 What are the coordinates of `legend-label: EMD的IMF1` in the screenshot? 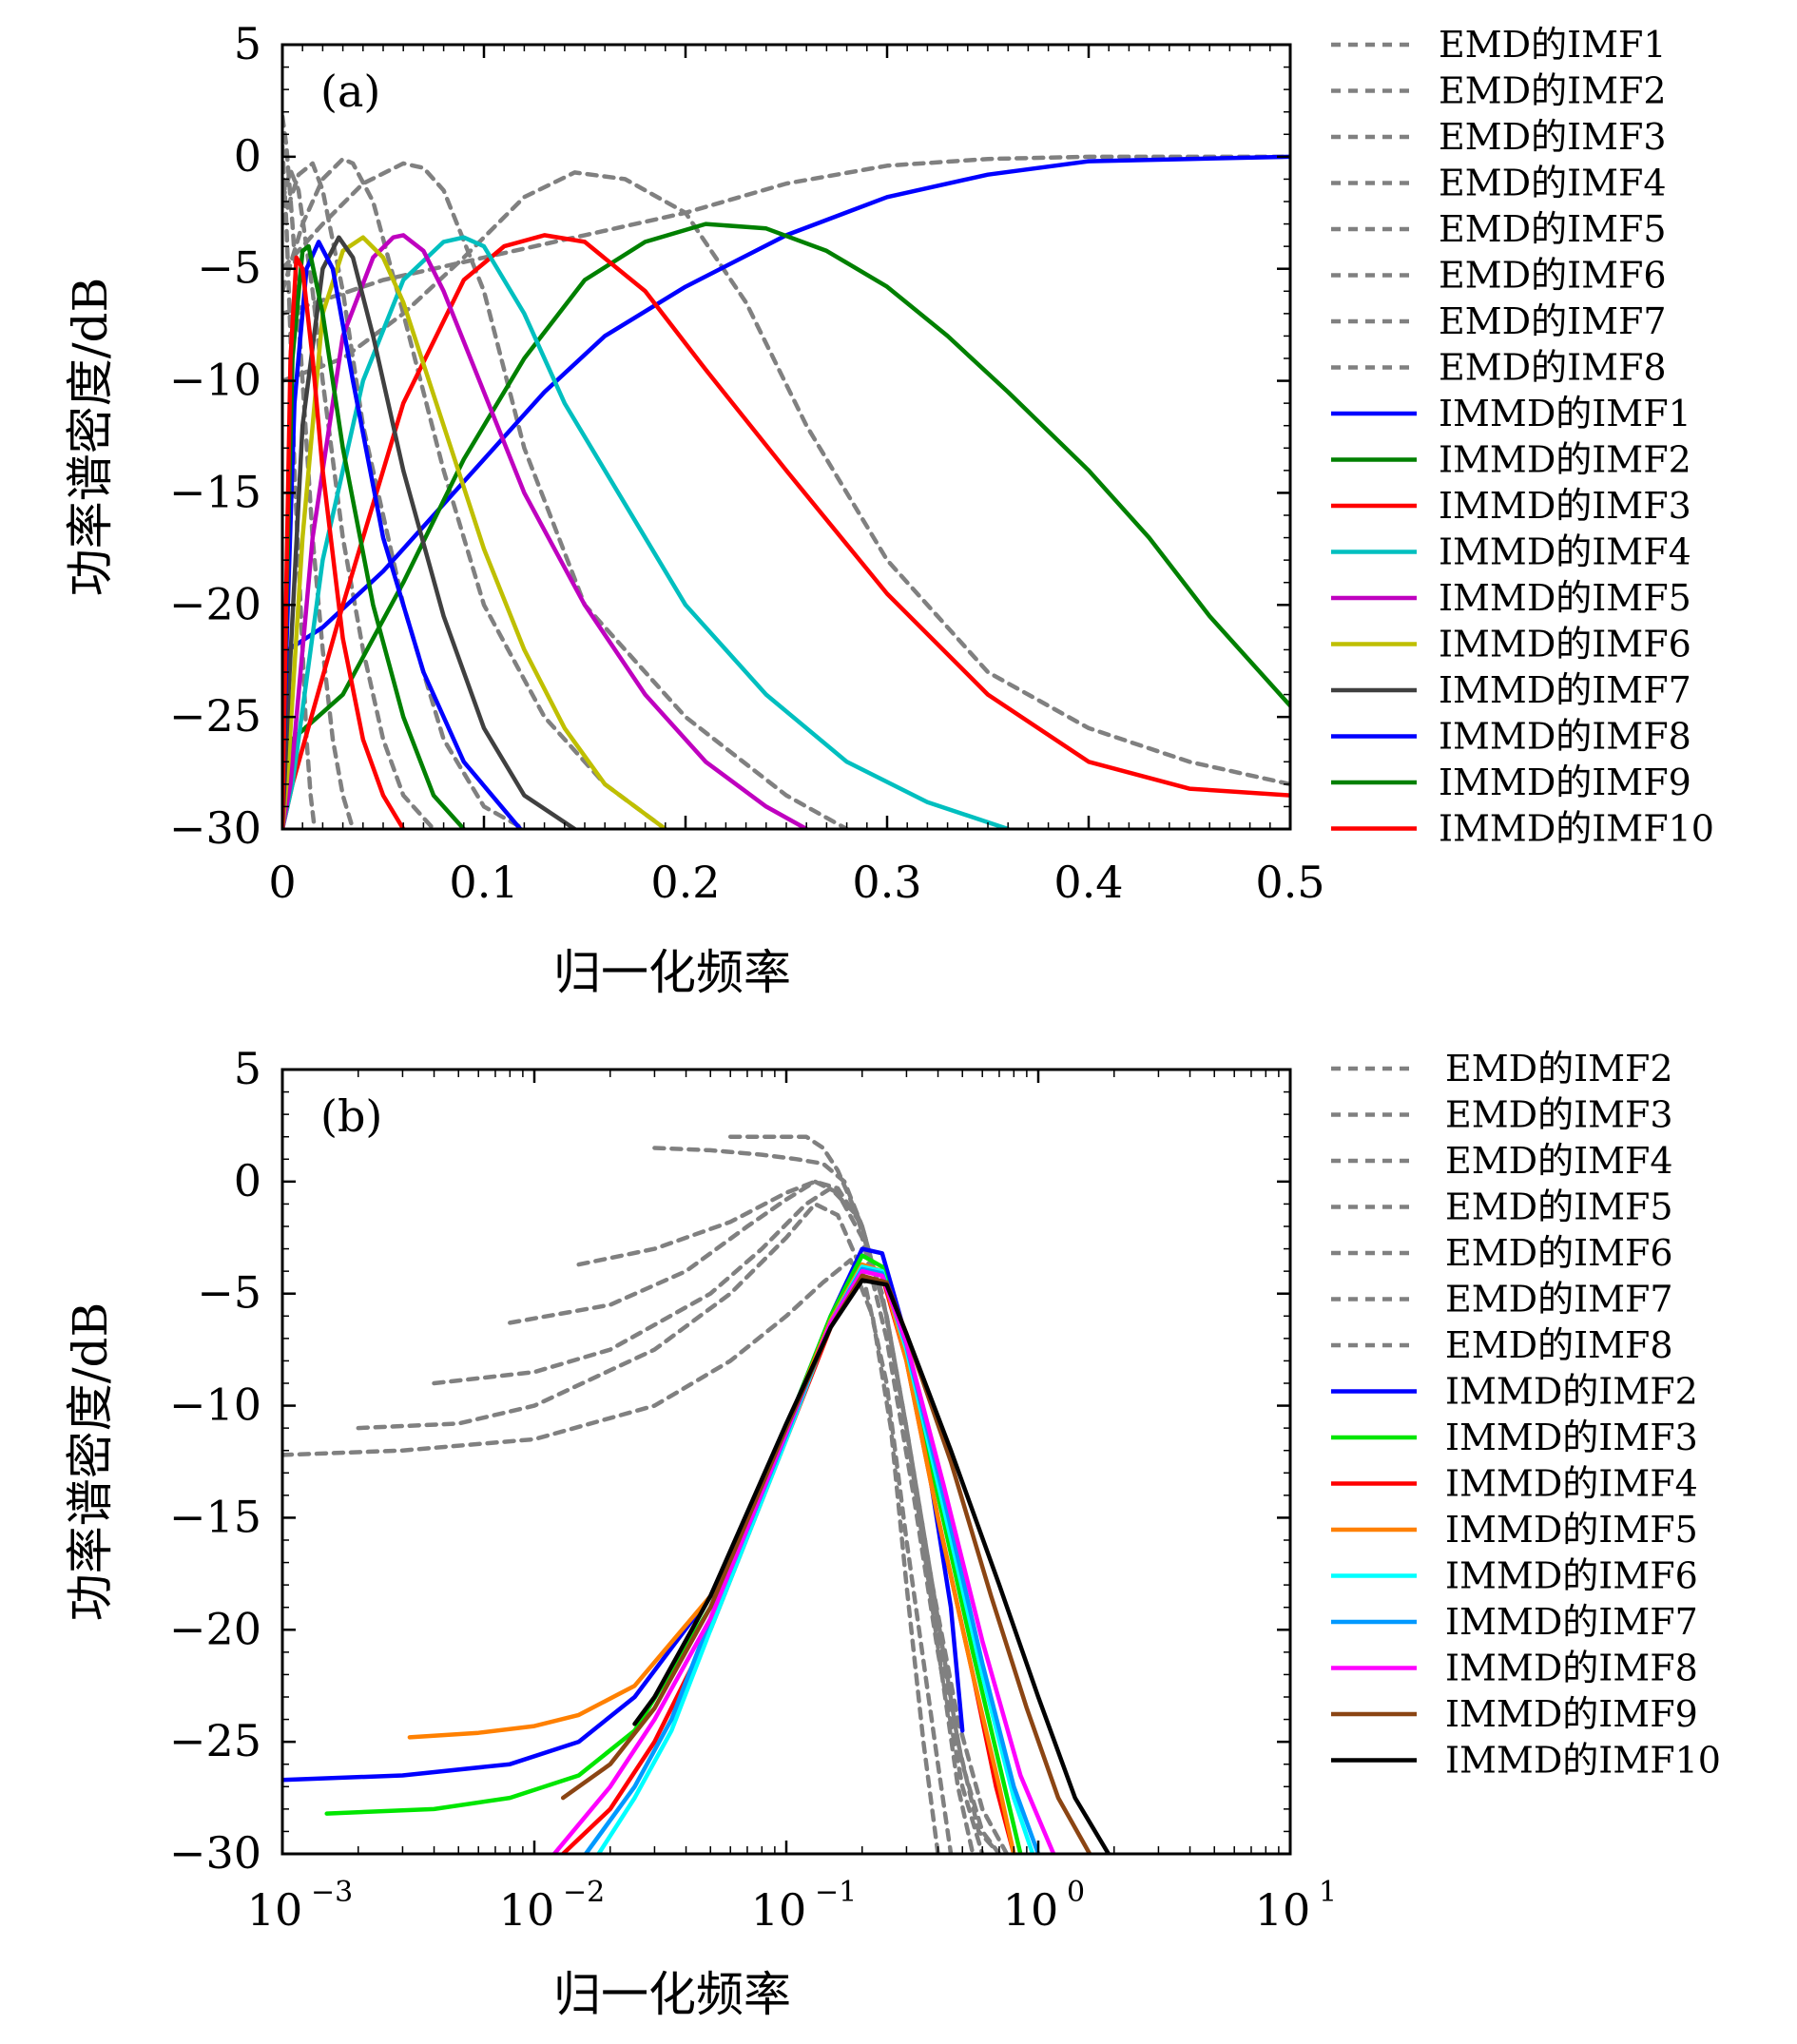 It's located at (1553, 45).